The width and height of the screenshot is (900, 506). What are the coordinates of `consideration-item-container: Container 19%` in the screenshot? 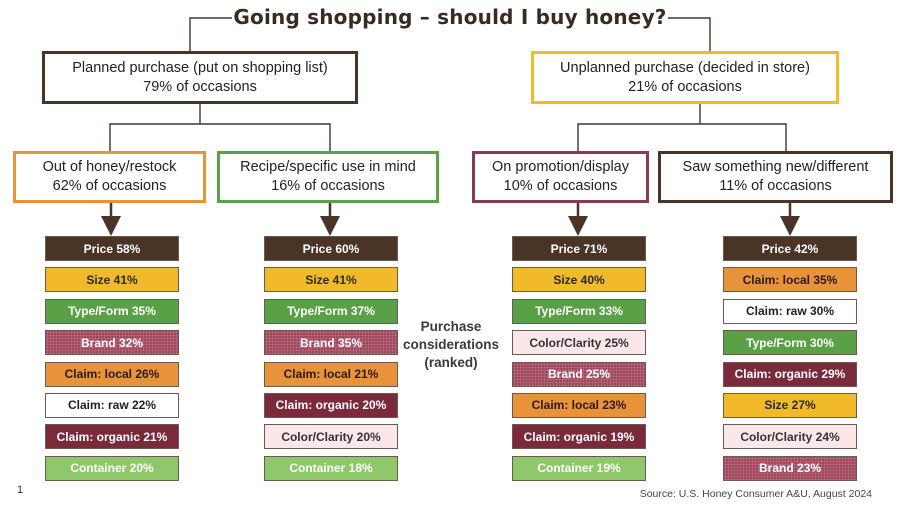 It's located at (579, 468).